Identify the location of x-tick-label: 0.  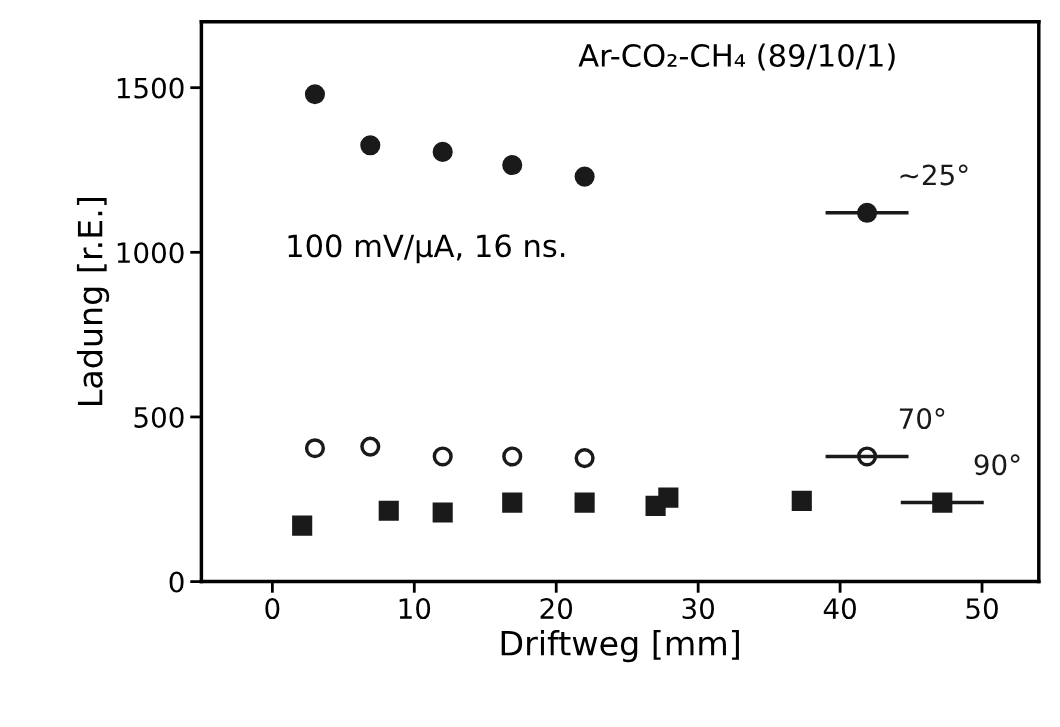
(272, 609).